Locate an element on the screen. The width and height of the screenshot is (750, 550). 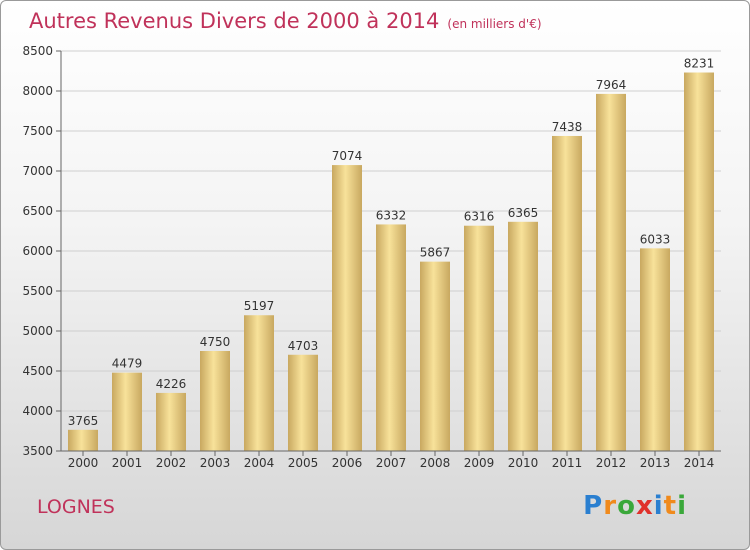
bar-2003 is located at coordinates (215, 401).